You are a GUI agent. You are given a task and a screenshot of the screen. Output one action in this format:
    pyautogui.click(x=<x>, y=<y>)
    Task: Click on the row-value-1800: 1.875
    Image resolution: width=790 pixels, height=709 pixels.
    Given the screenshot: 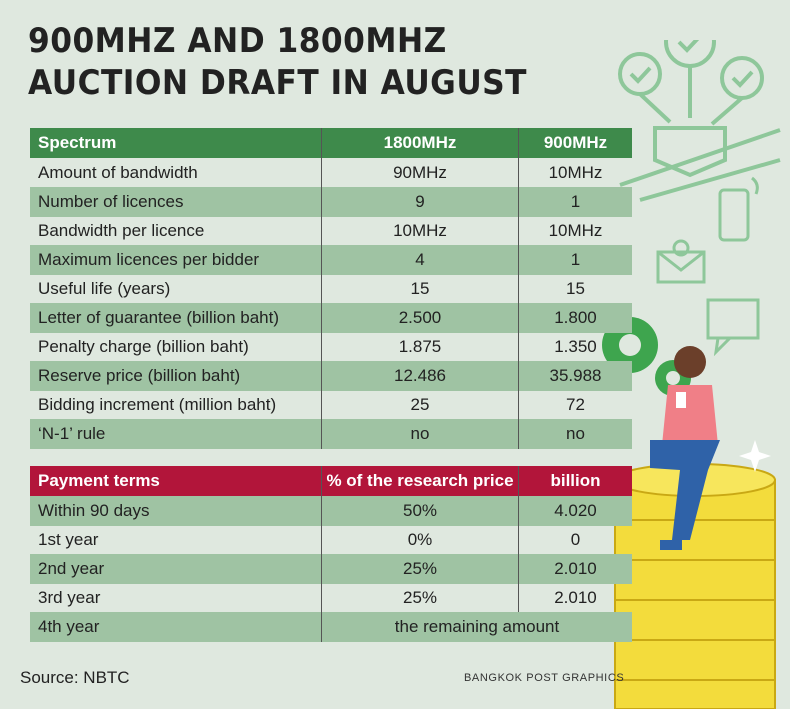 What is the action you would take?
    pyautogui.click(x=419, y=347)
    